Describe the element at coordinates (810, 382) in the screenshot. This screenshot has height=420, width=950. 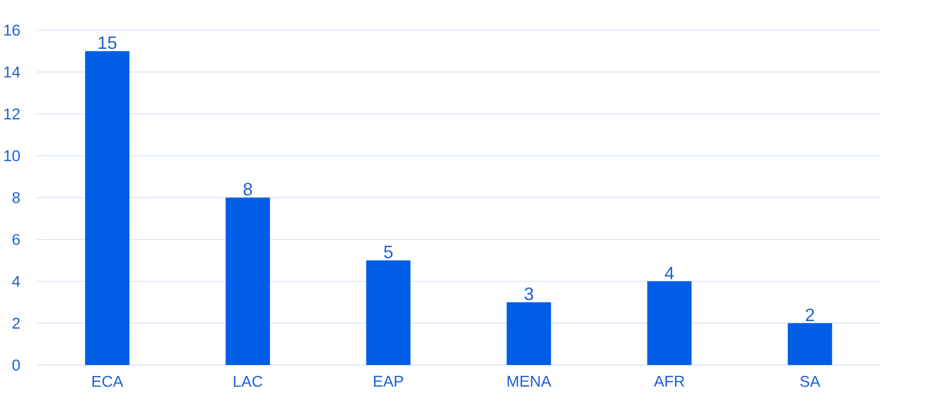
I see `x-tick-label: SA` at that location.